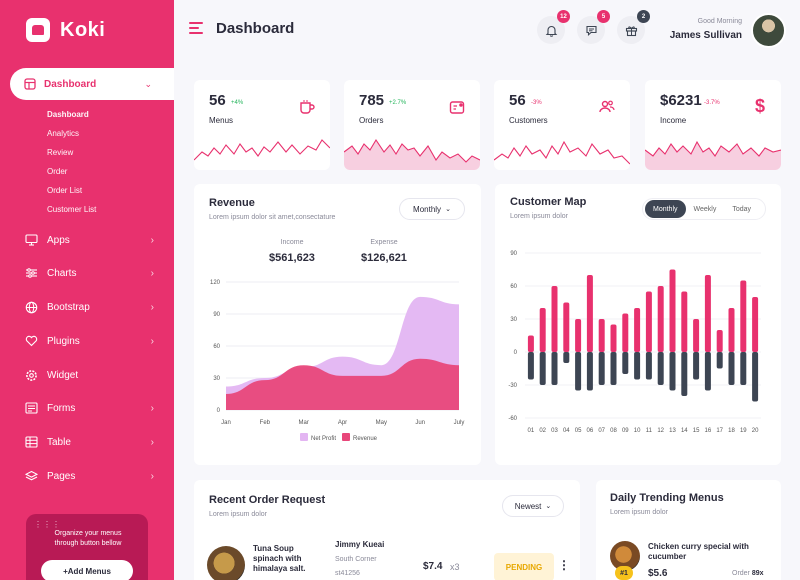 This screenshot has width=800, height=580. I want to click on heart-icon, so click(31, 341).